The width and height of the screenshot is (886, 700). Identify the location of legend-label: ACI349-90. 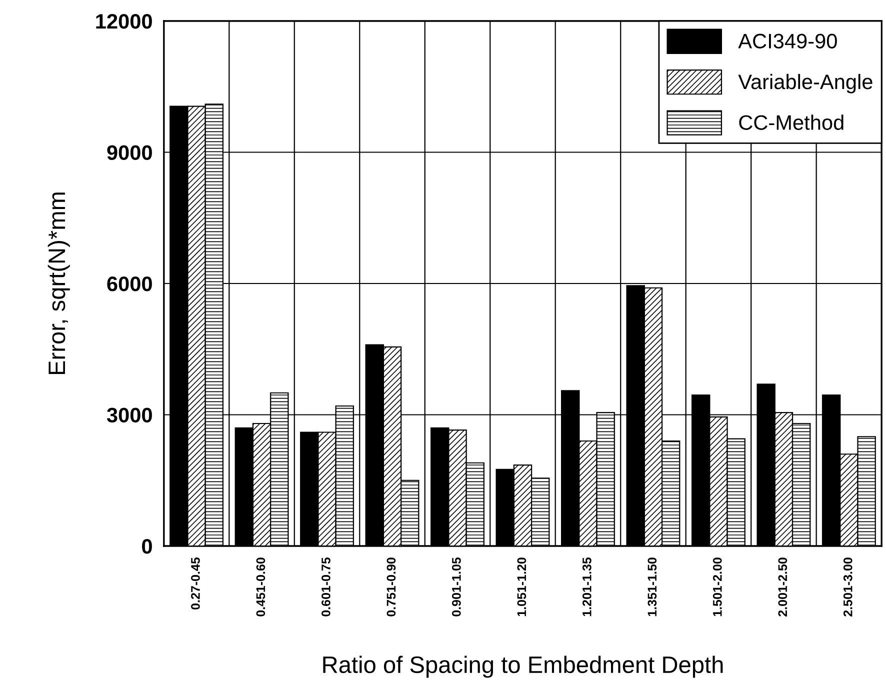
(787, 41).